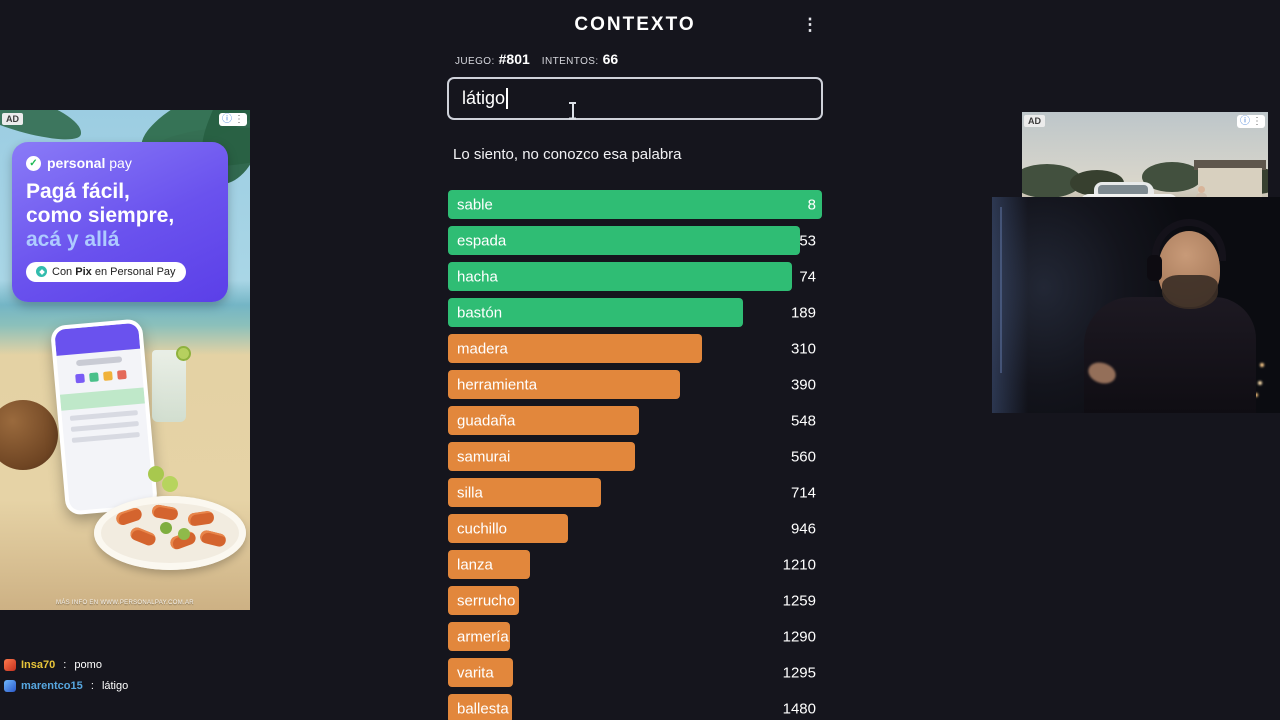  What do you see at coordinates (567, 154) in the screenshot?
I see `unknown-word-message: Lo siento, no conozco esa palabra` at bounding box center [567, 154].